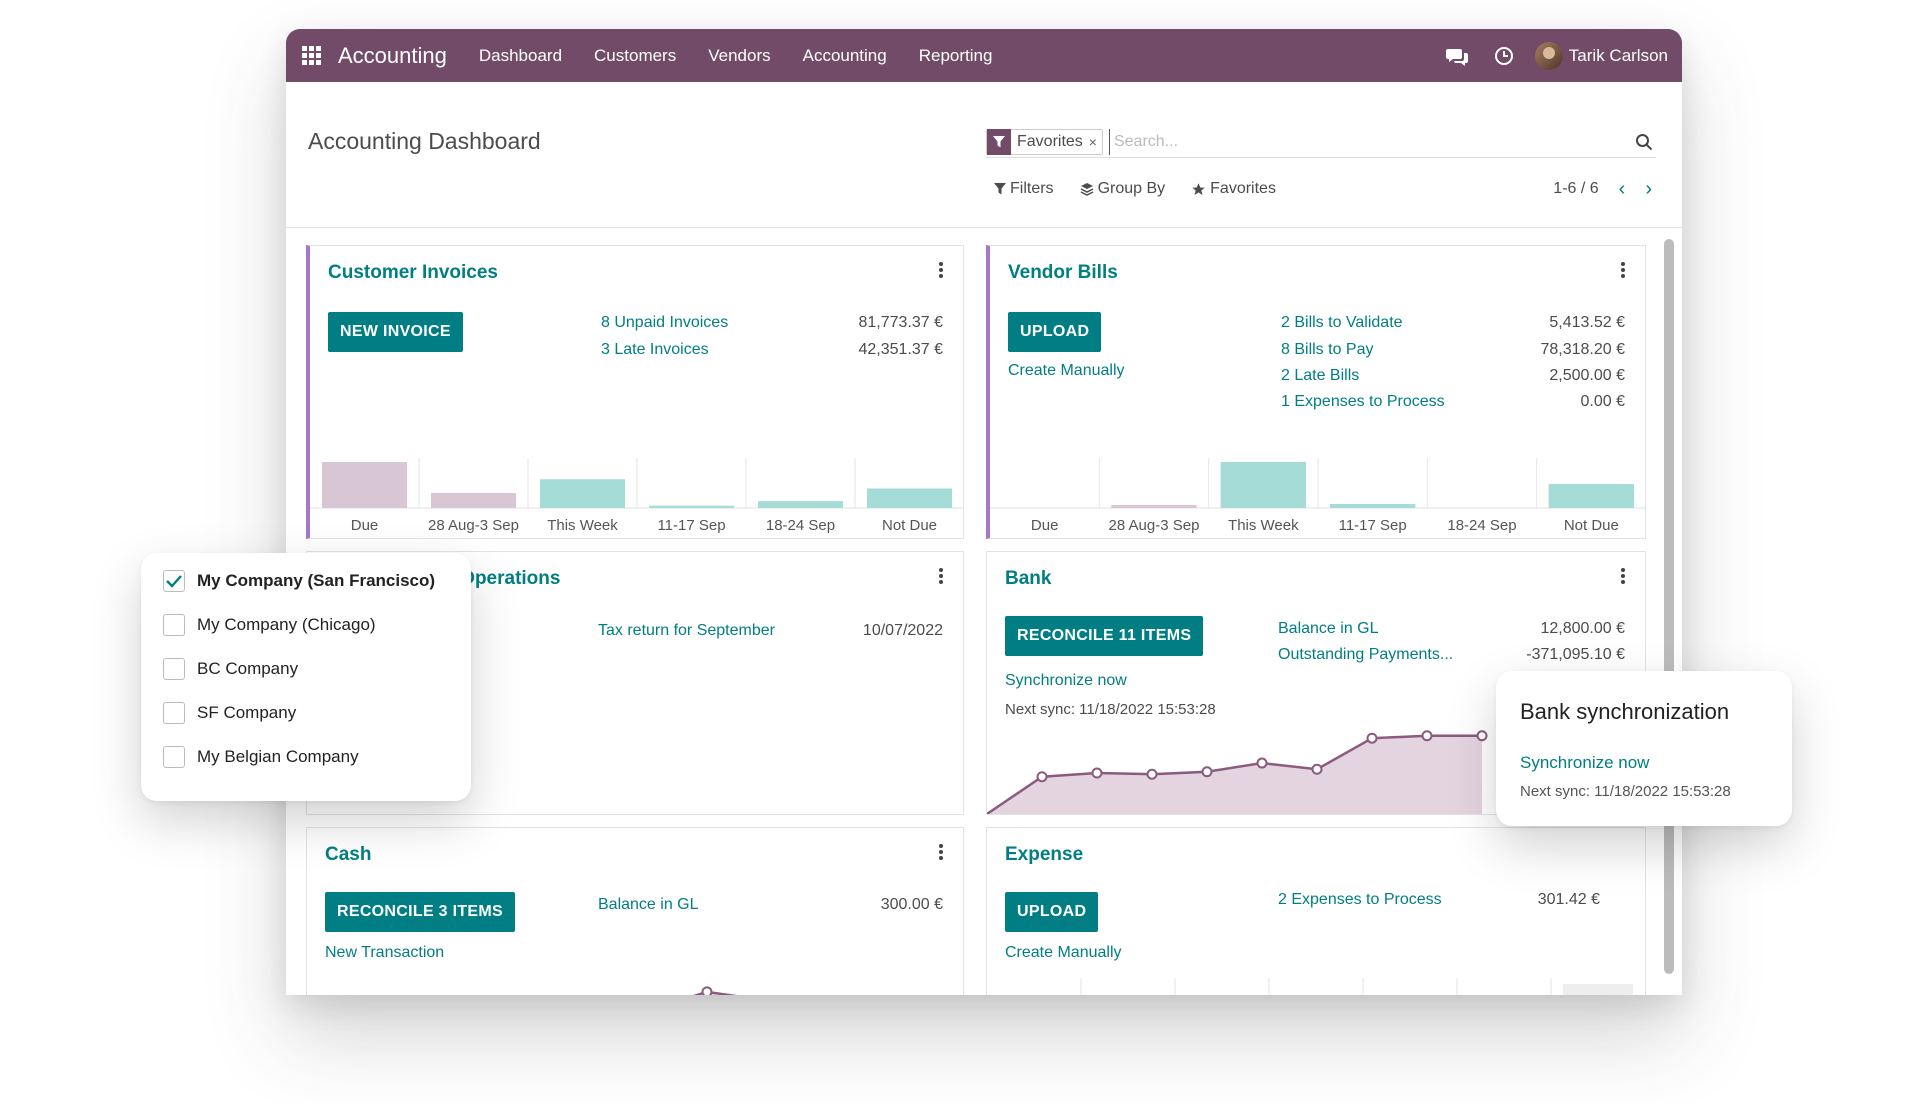  I want to click on late-invoices-link: 3 Late Invoices, so click(655, 349).